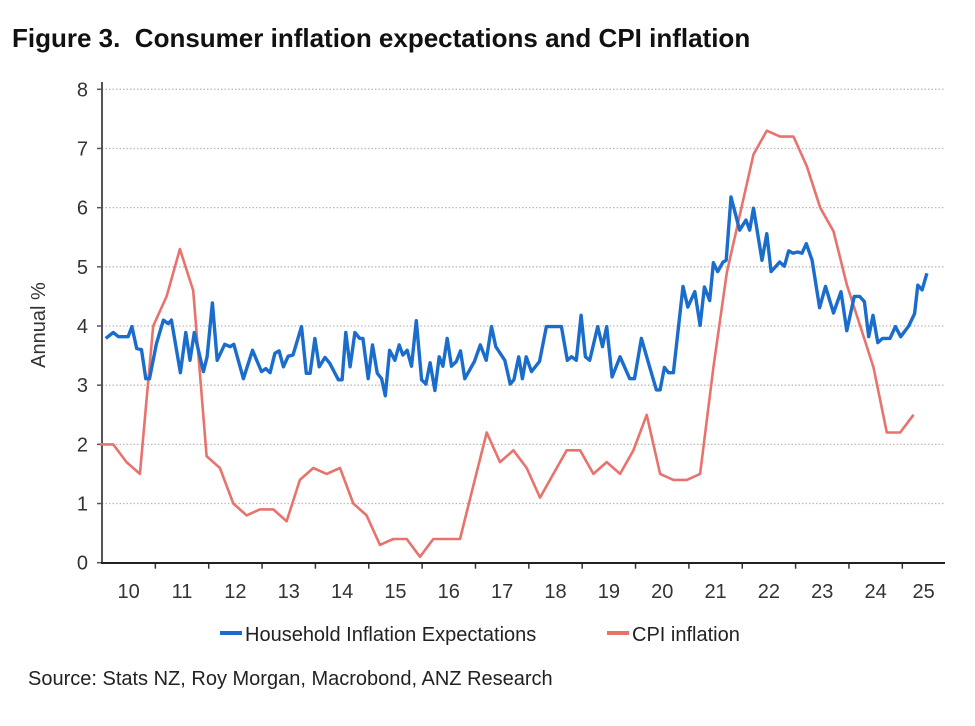  What do you see at coordinates (924, 592) in the screenshot?
I see `x-tick-label: 25` at bounding box center [924, 592].